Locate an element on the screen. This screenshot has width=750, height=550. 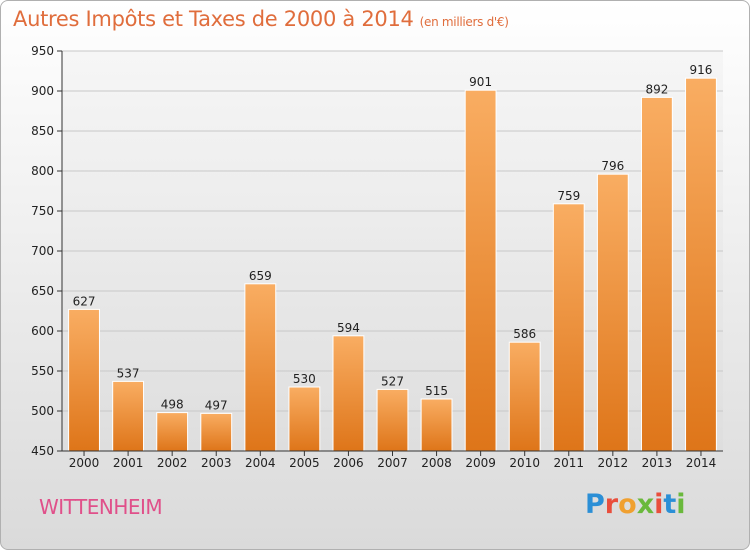
value-label: 901 is located at coordinates (480, 82).